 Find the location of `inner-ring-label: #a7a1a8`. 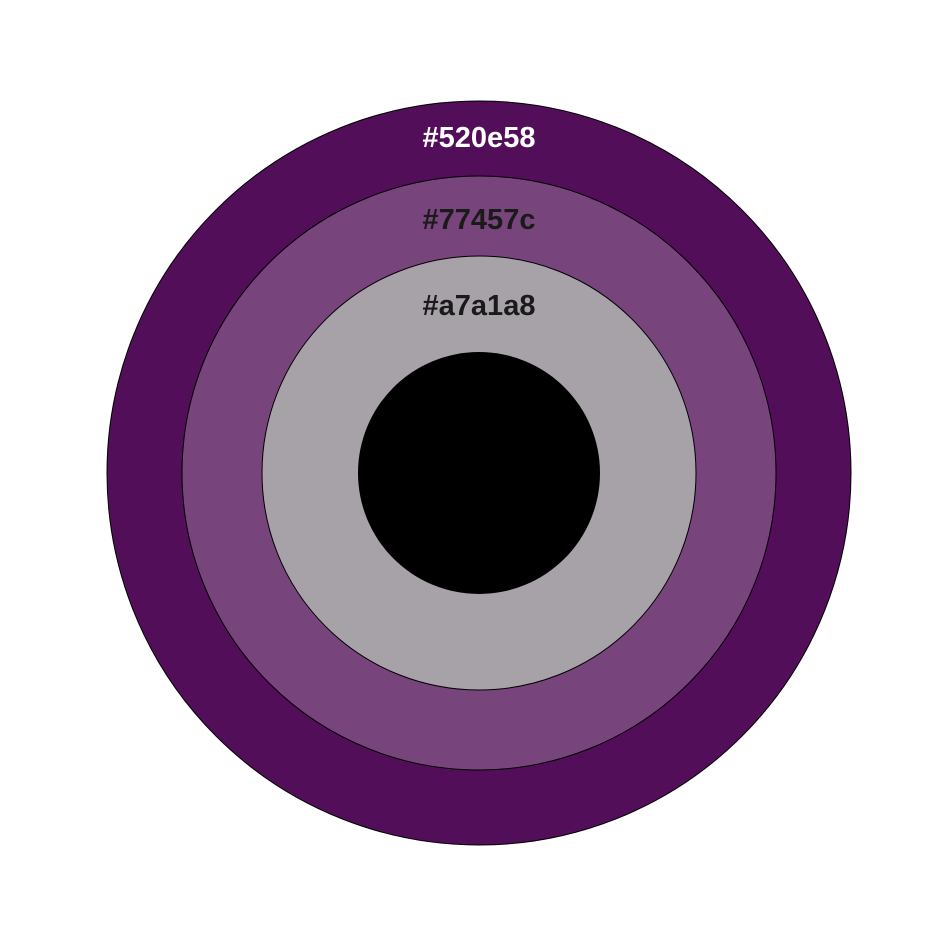

inner-ring-label: #a7a1a8 is located at coordinates (479, 306).